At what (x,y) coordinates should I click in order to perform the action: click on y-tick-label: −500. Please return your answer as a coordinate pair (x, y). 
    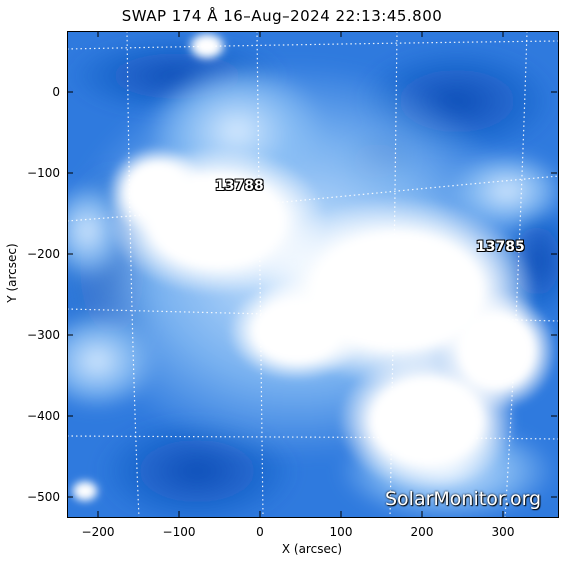
    Looking at the image, I should click on (43, 497).